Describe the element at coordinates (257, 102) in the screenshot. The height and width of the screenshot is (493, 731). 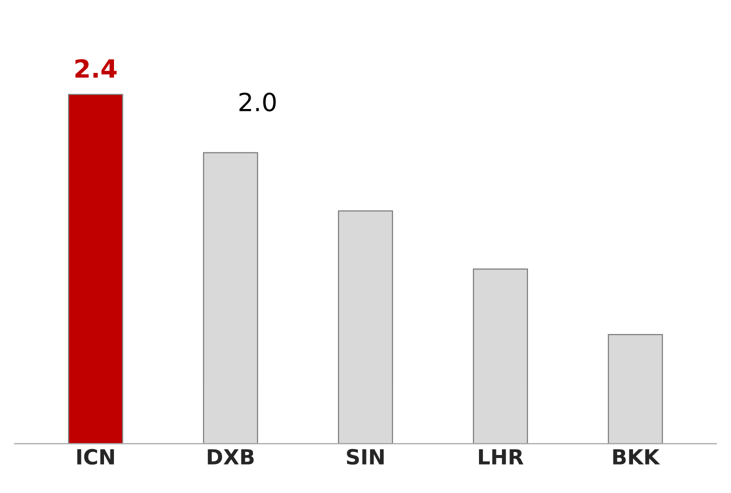
I see `data-label: 2.0` at that location.